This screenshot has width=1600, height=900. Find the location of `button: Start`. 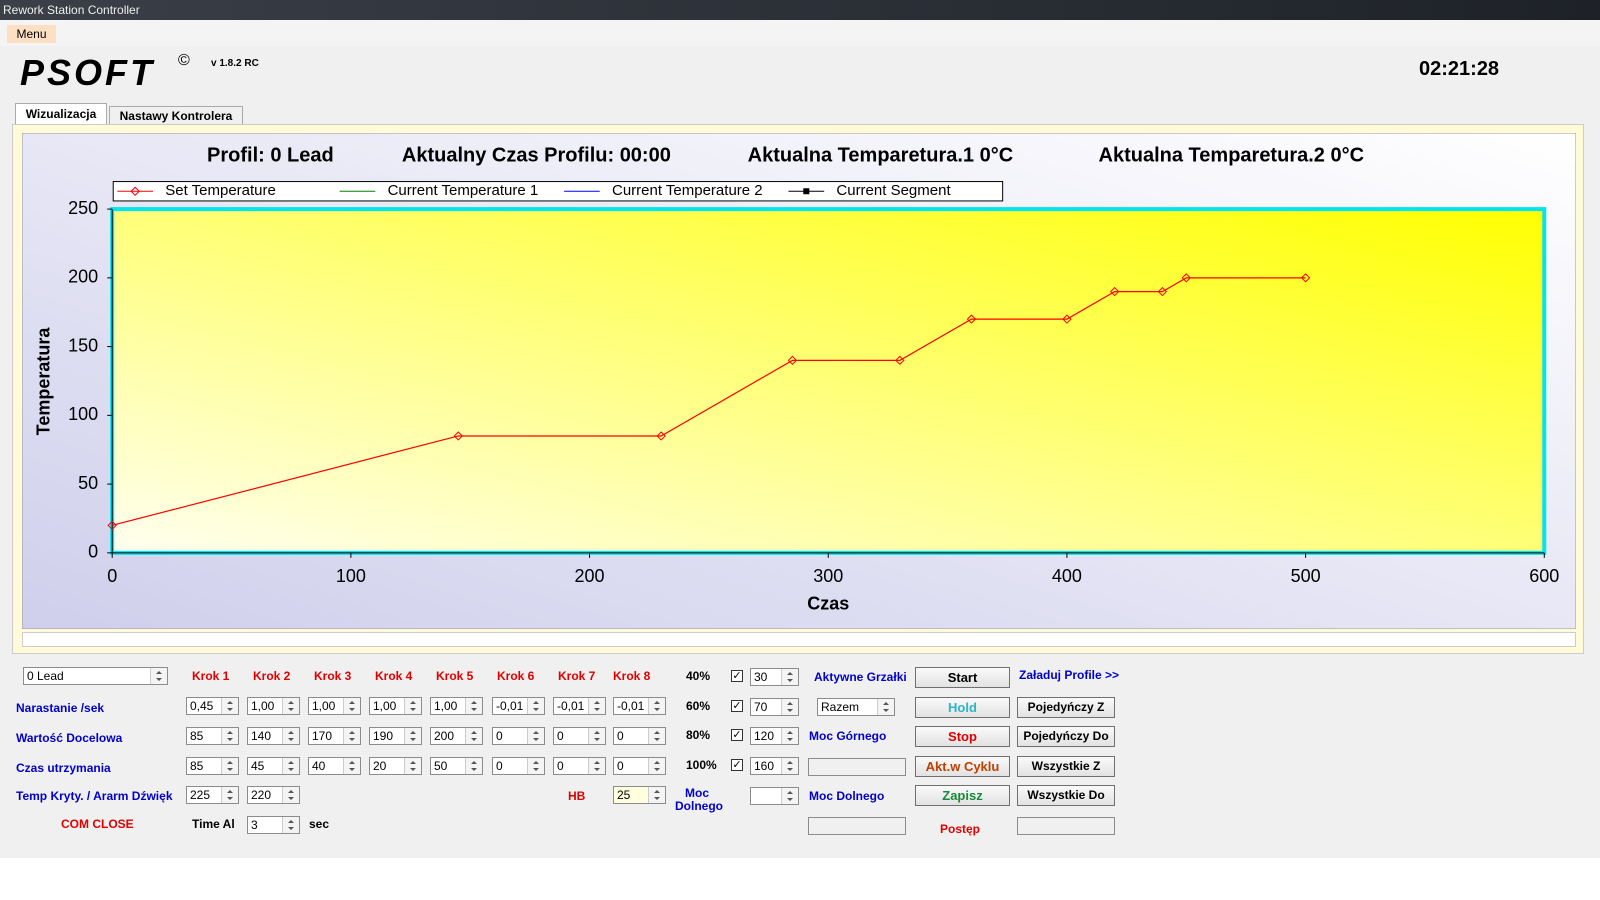

button: Start is located at coordinates (962, 677).